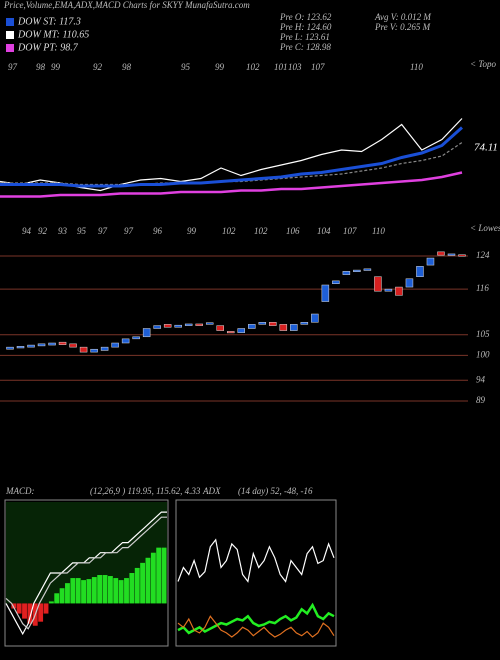 The image size is (500, 660). I want to click on top-label: 97, so click(13, 67).